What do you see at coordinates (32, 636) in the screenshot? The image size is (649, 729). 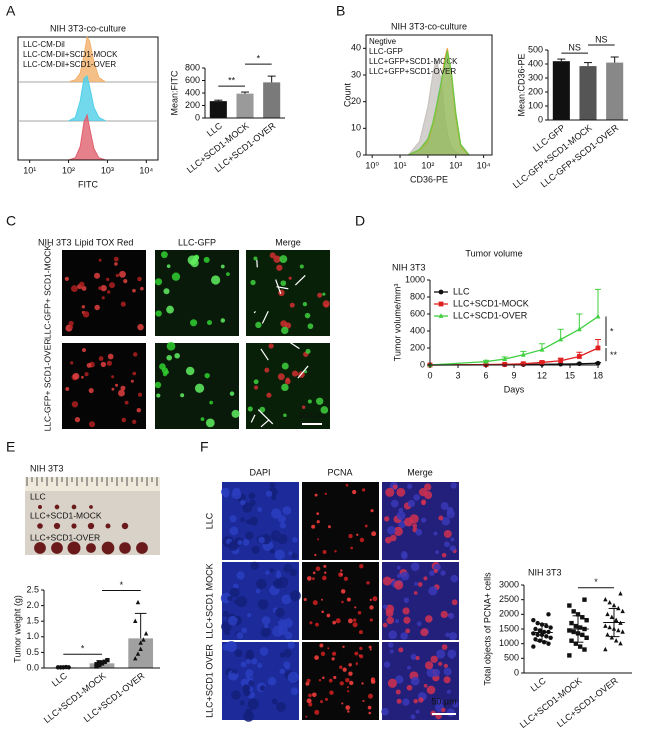 I see `y-tick-label: 1.0` at bounding box center [32, 636].